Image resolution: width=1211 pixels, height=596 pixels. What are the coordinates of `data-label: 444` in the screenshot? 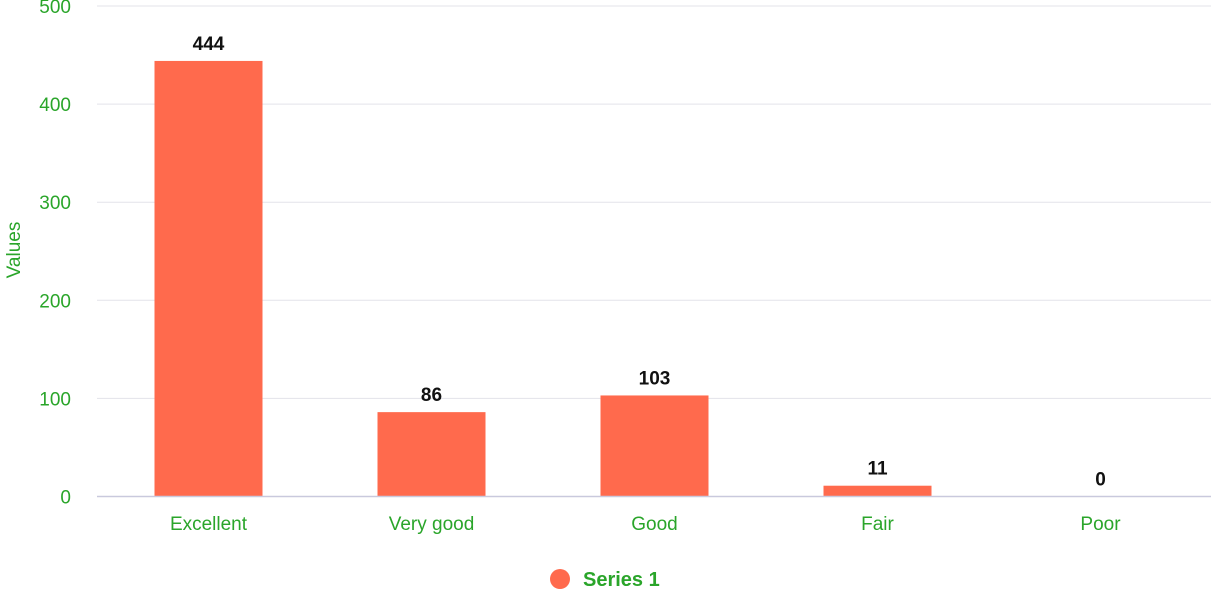 It's located at (209, 44).